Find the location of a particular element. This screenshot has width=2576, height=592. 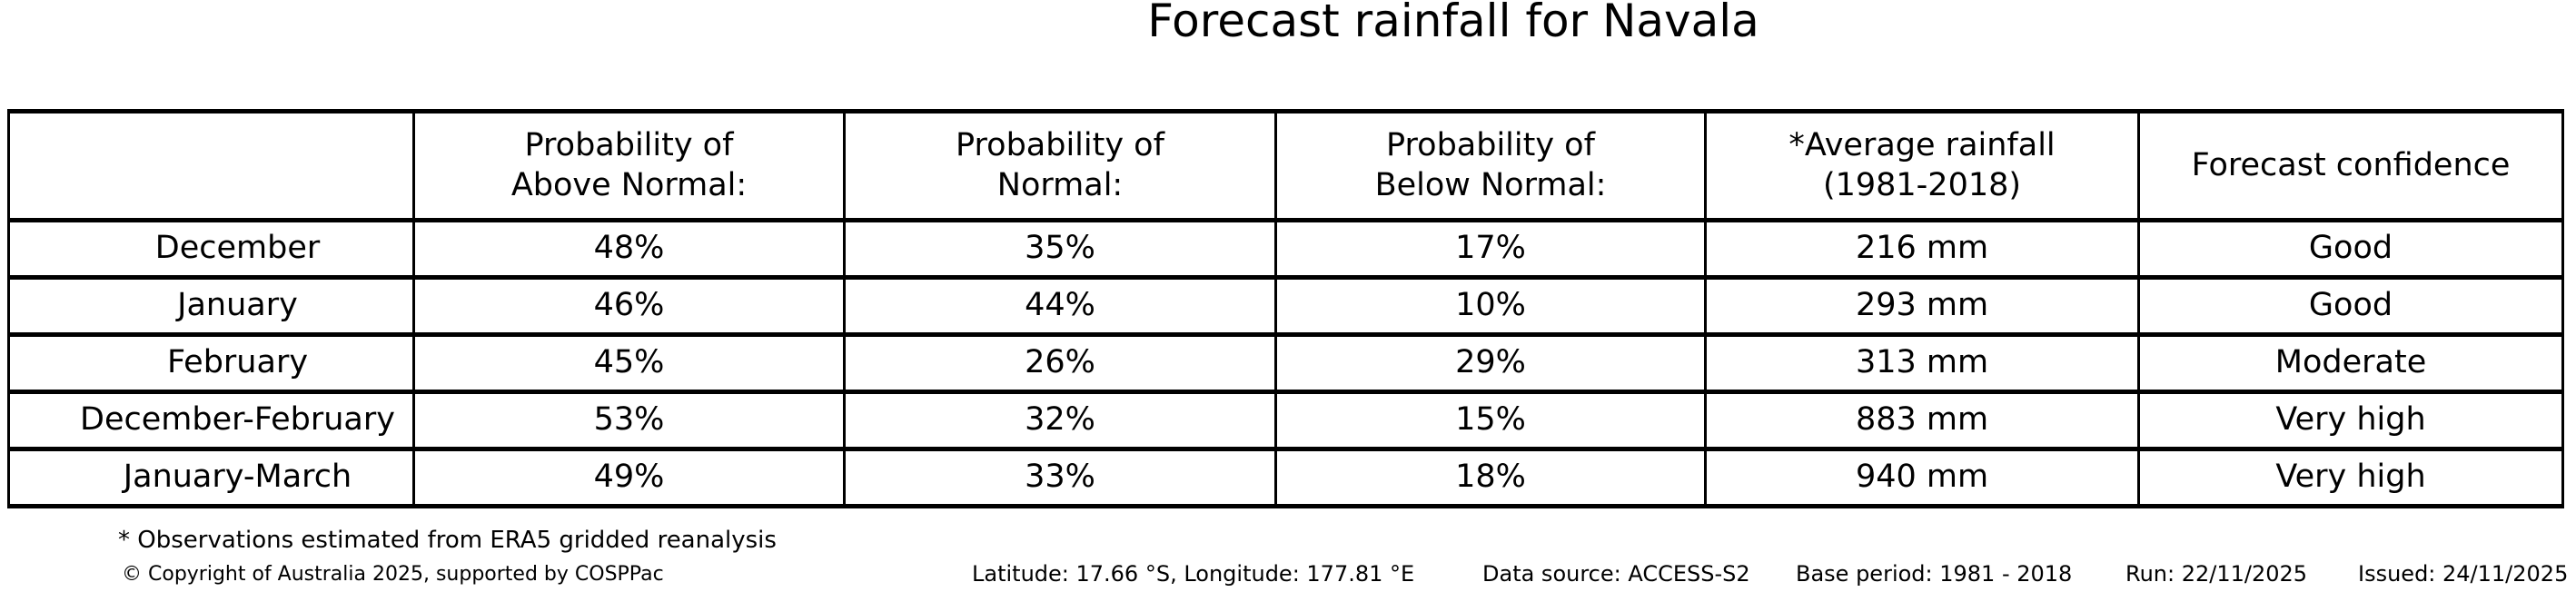

row-label: December-February is located at coordinates (211, 420).